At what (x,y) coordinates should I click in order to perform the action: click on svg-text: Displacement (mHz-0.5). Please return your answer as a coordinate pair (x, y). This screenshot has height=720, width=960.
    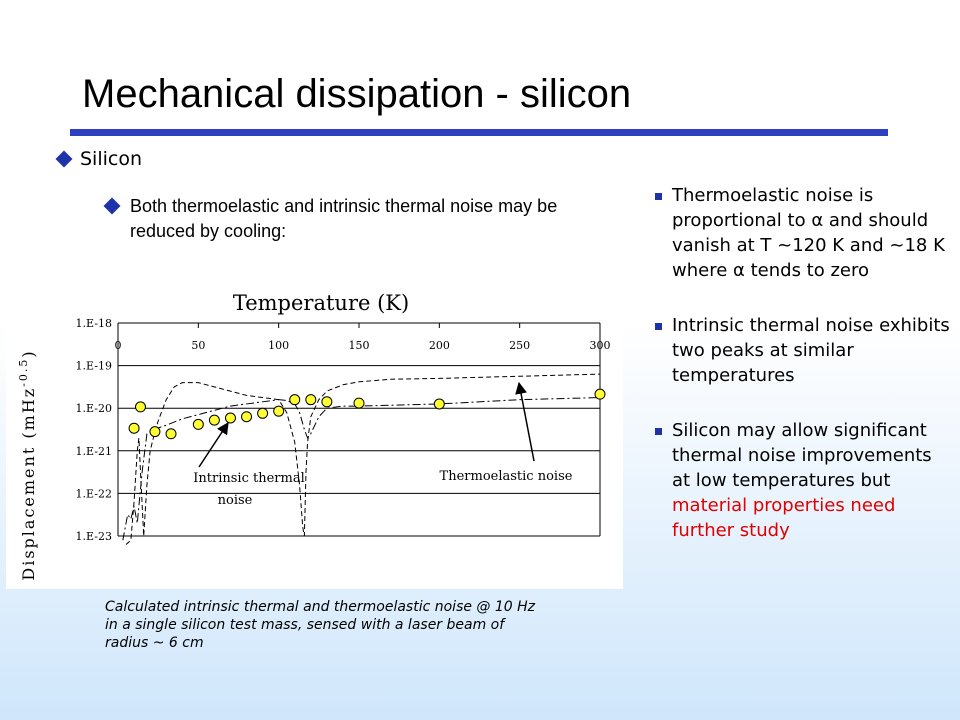
    Looking at the image, I should click on (27, 464).